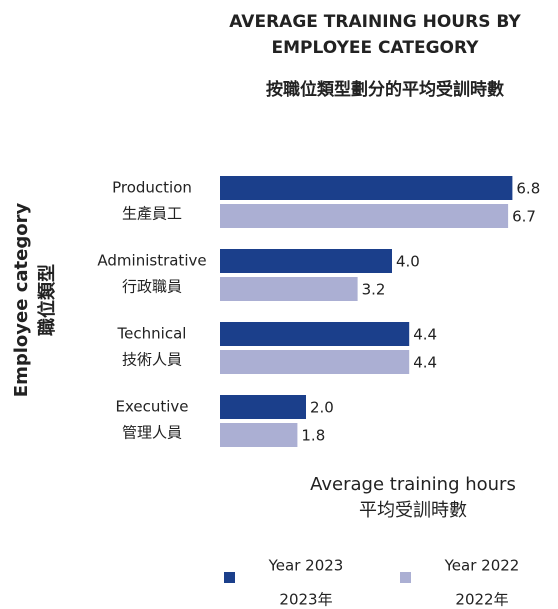  Describe the element at coordinates (375, 22) in the screenshot. I see `chart-title: AVERAGE TRAINING HOURS BY` at that location.